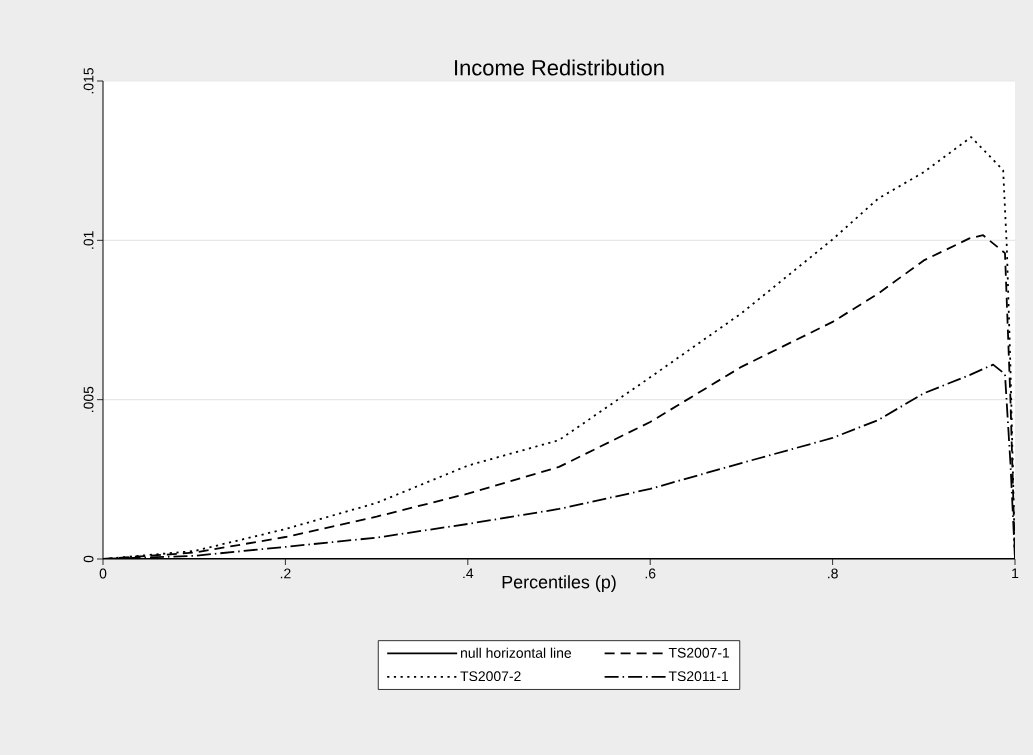 This screenshot has height=755, width=1033. I want to click on x-tick-label: .8, so click(833, 573).